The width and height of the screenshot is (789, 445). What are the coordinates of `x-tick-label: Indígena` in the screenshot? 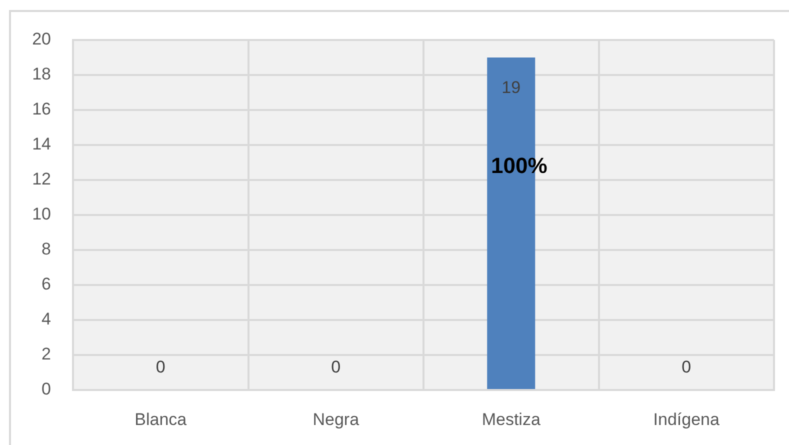 It's located at (686, 419).